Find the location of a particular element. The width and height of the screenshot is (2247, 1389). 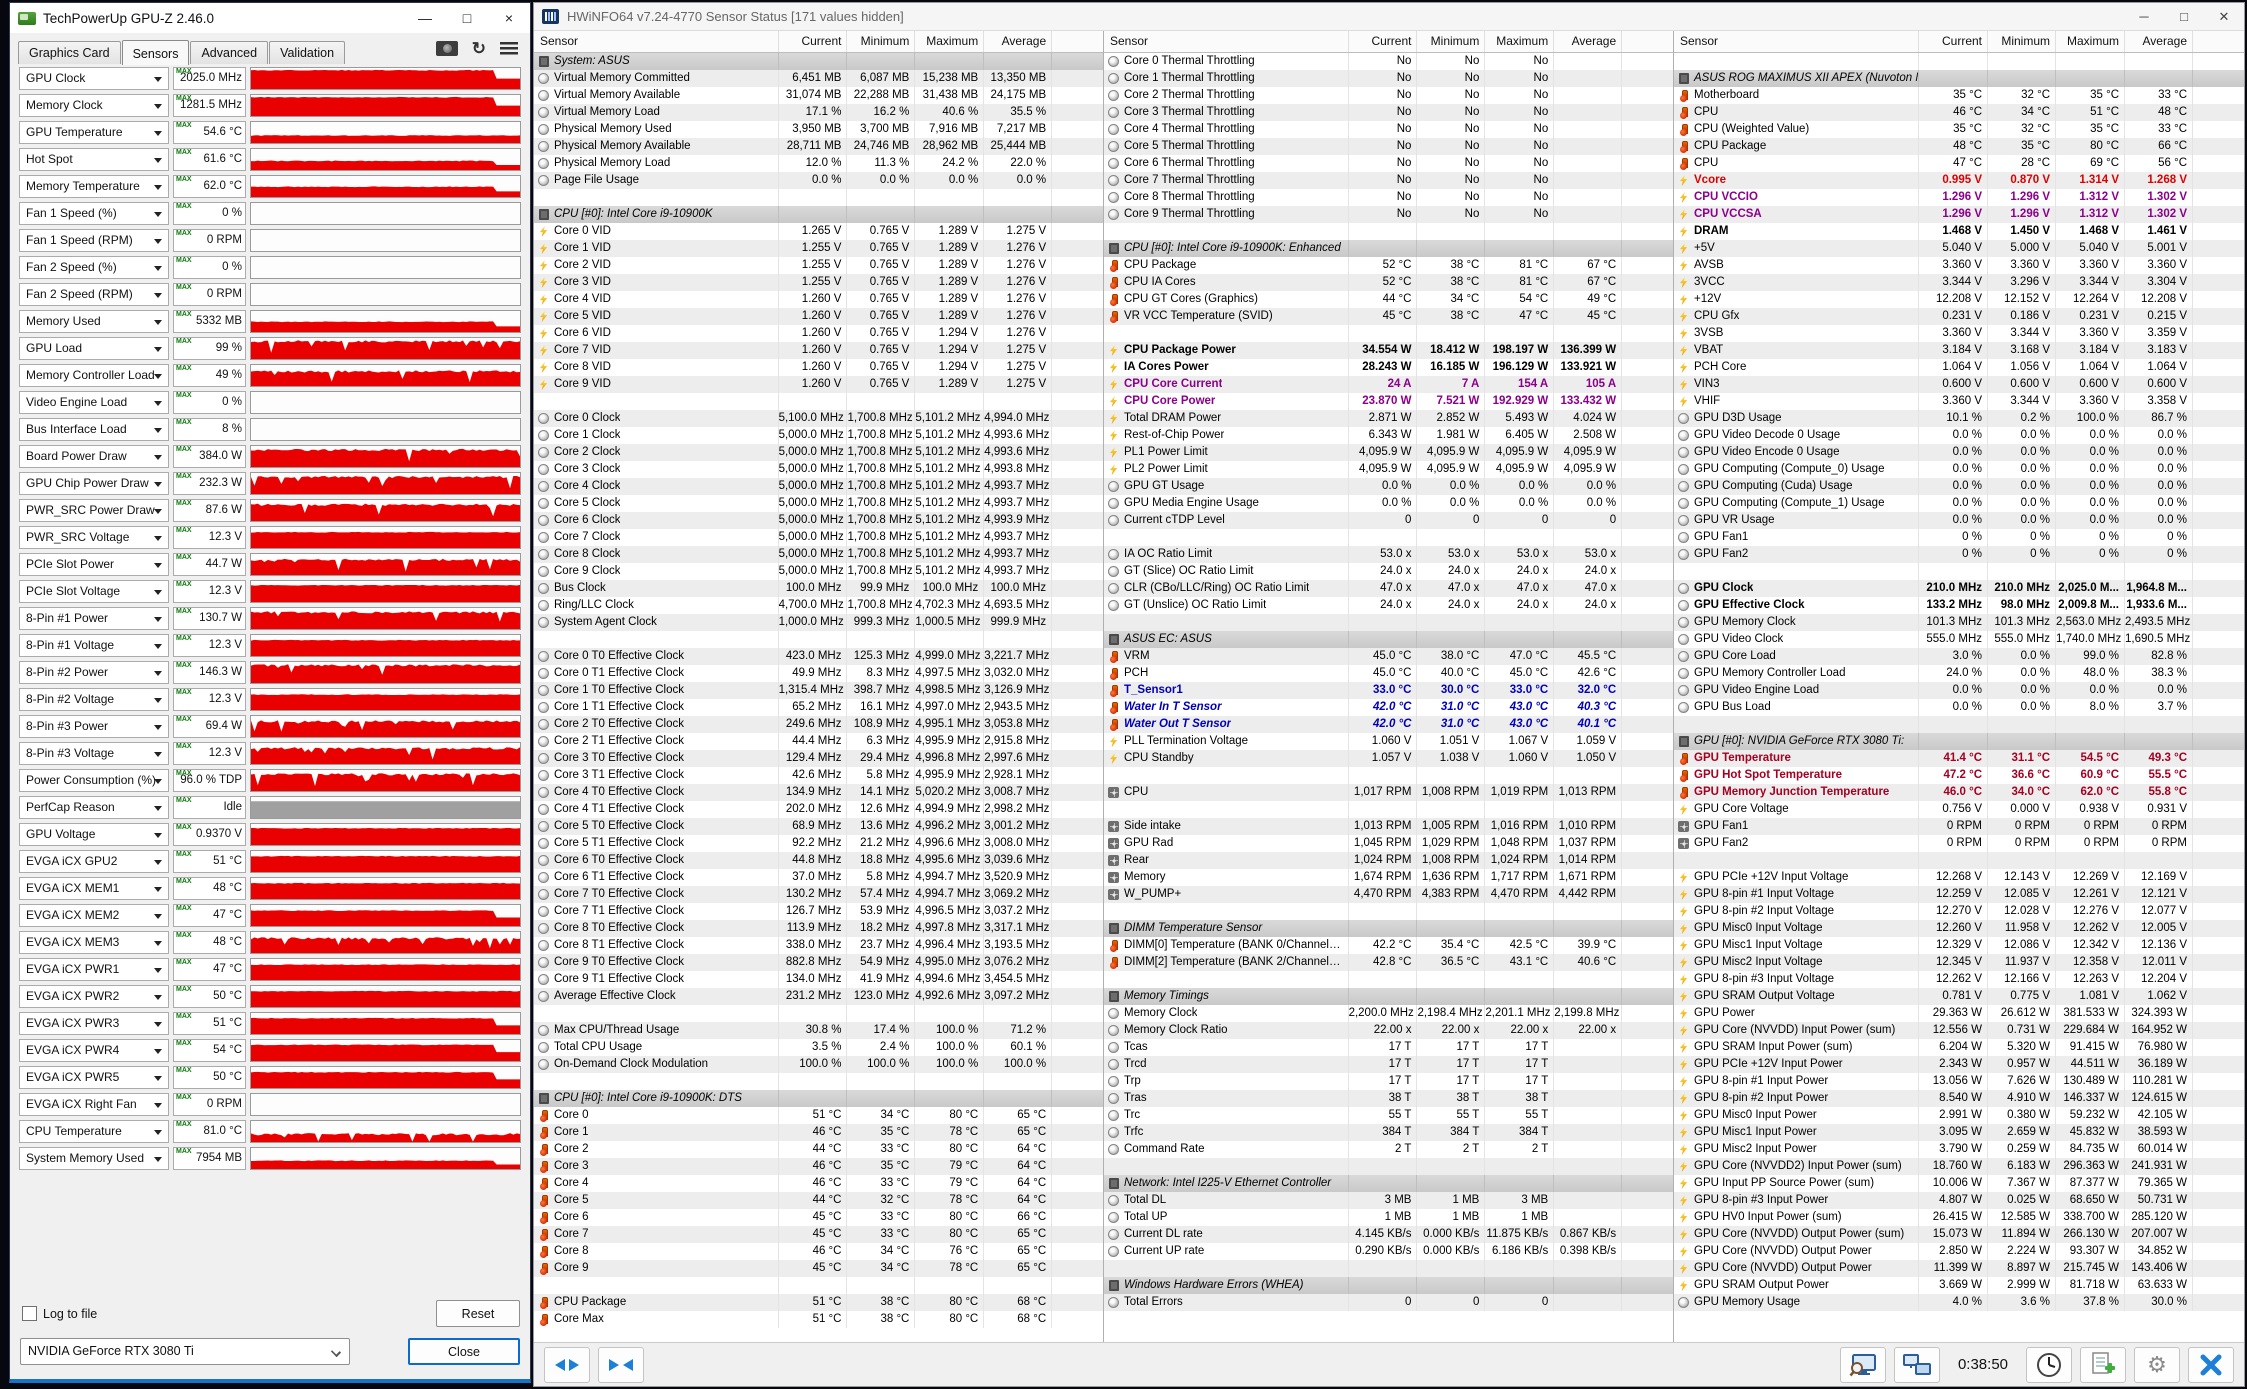

menu-icon is located at coordinates (509, 48).